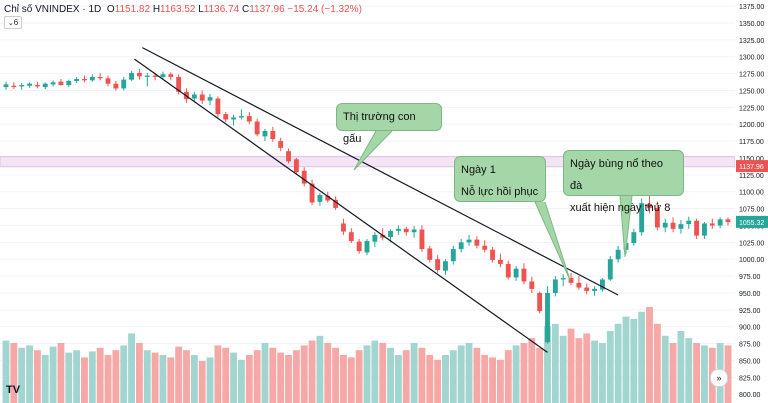  Describe the element at coordinates (221, 9) in the screenshot. I see `low-value: 1136.74` at that location.